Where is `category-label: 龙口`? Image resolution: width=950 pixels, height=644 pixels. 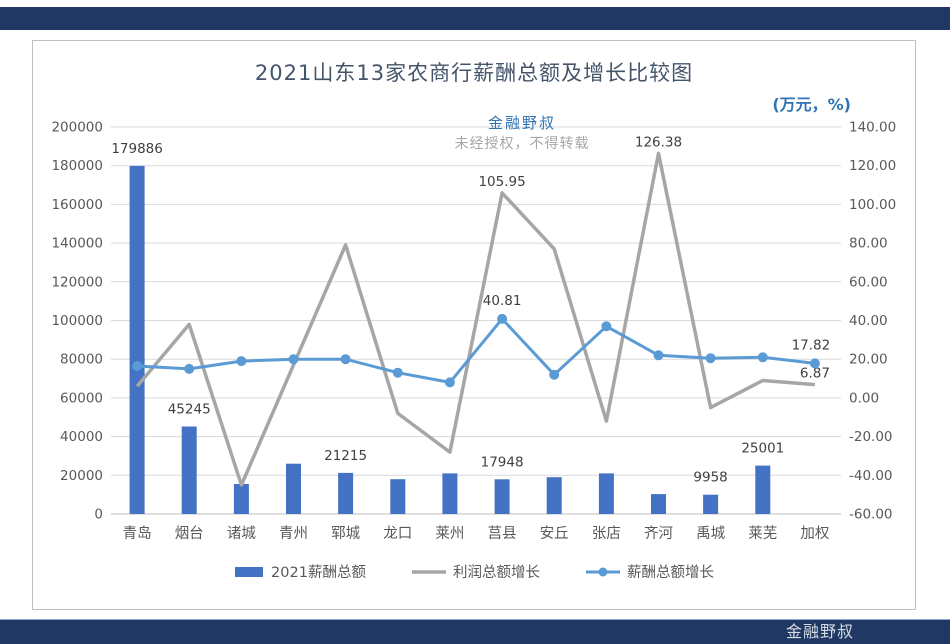
category-label: 龙口 is located at coordinates (397, 533).